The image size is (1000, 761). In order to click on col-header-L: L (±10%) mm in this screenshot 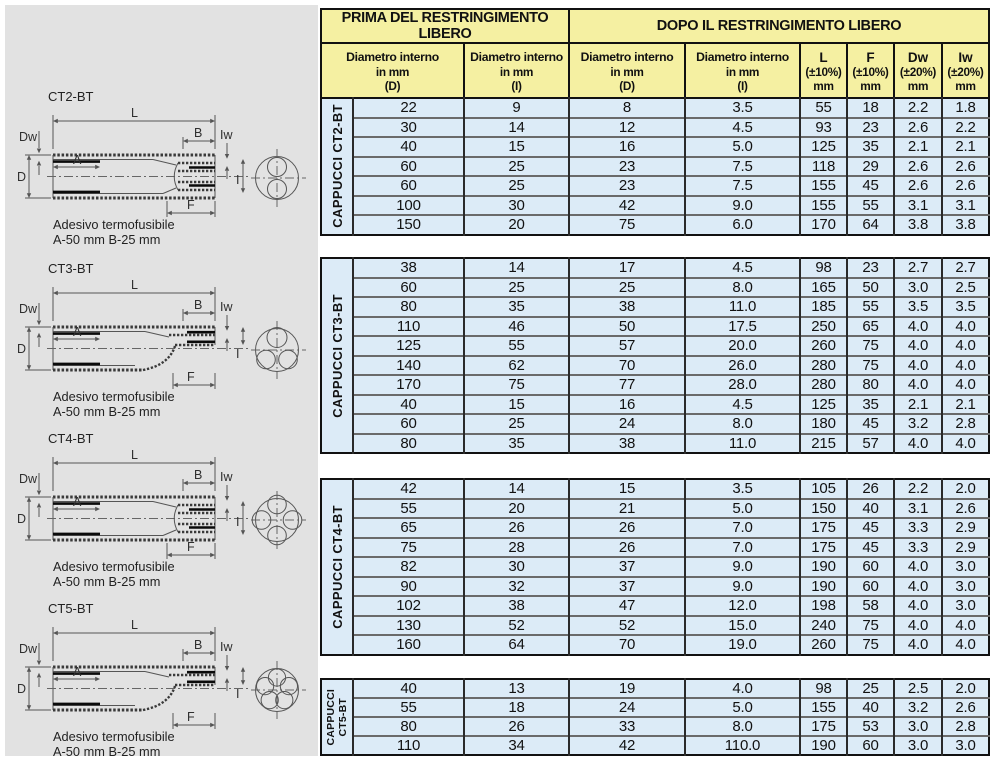, I will do `click(823, 71)`.